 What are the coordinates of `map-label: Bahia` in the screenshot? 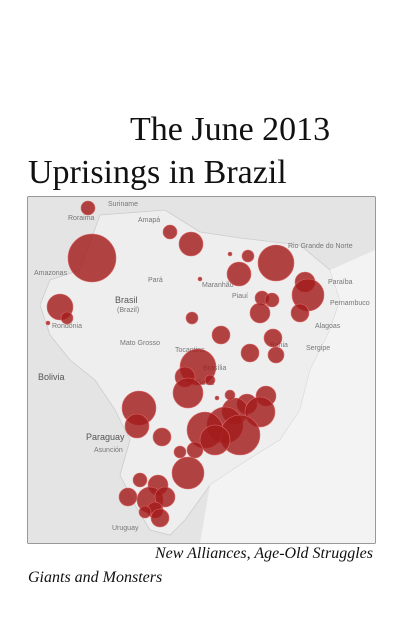 It's located at (279, 345).